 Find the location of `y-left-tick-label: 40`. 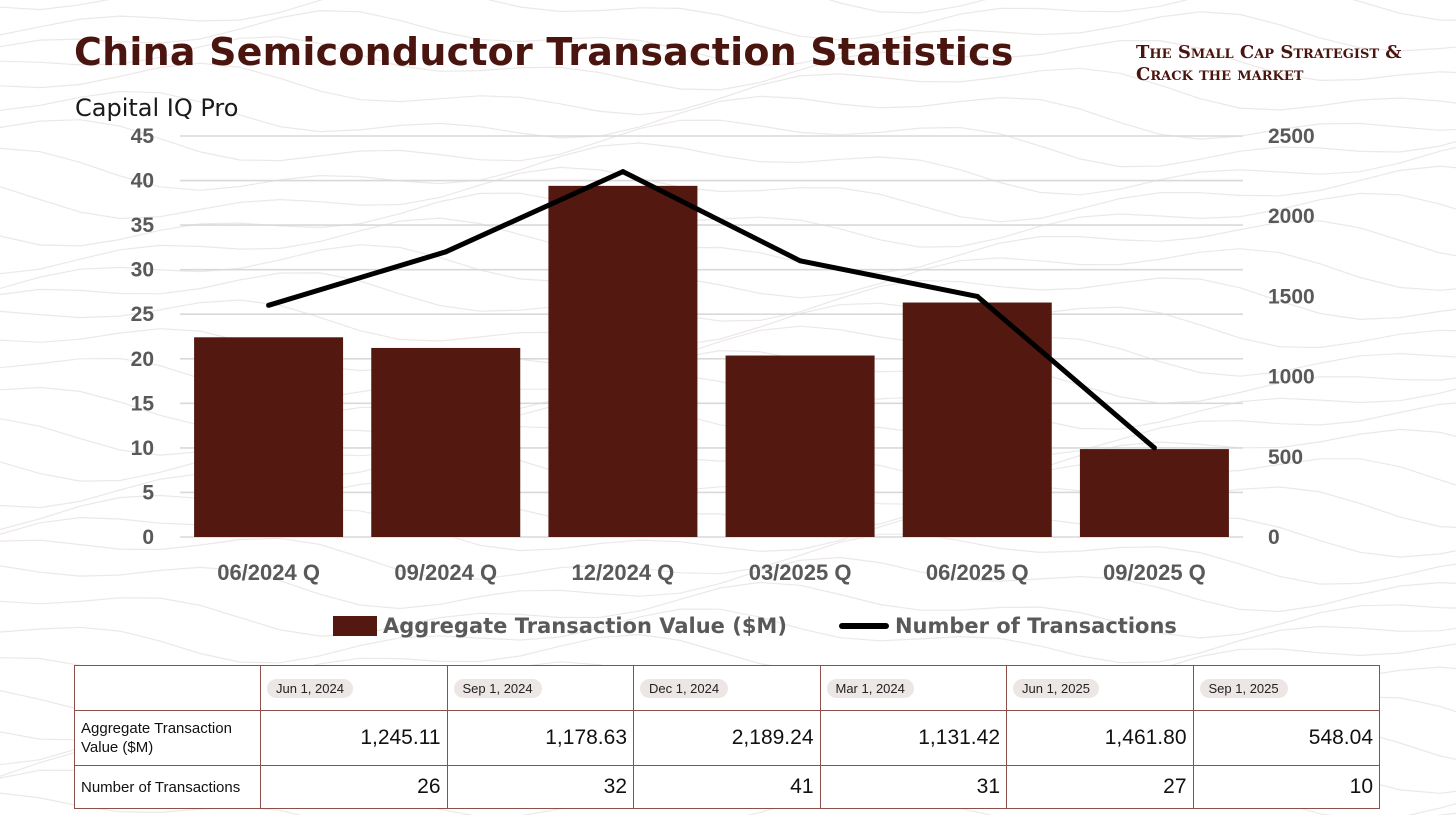

y-left-tick-label: 40 is located at coordinates (142, 181).